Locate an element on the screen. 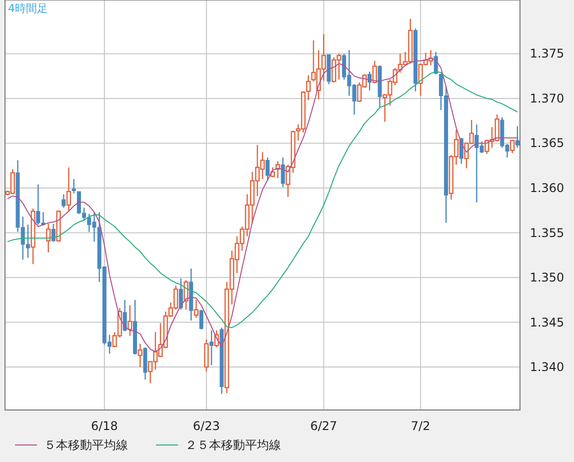 The height and width of the screenshot is (462, 574). x-tick-label: 6/27 is located at coordinates (324, 426).